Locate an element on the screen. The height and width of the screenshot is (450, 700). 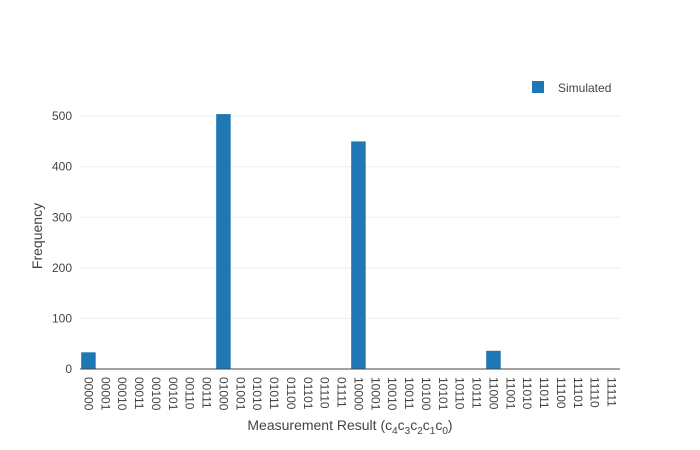
x-tick-label: 00100 is located at coordinates (156, 394).